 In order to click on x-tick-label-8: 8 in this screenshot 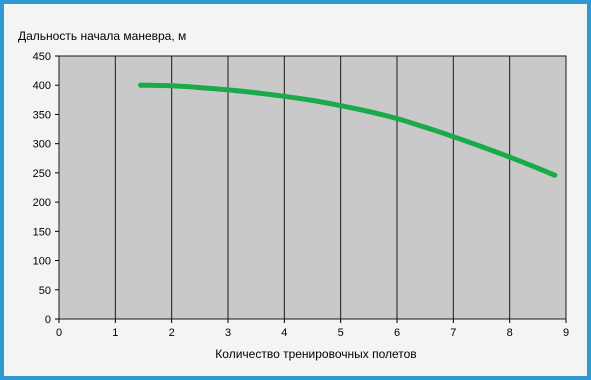, I will do `click(510, 333)`.